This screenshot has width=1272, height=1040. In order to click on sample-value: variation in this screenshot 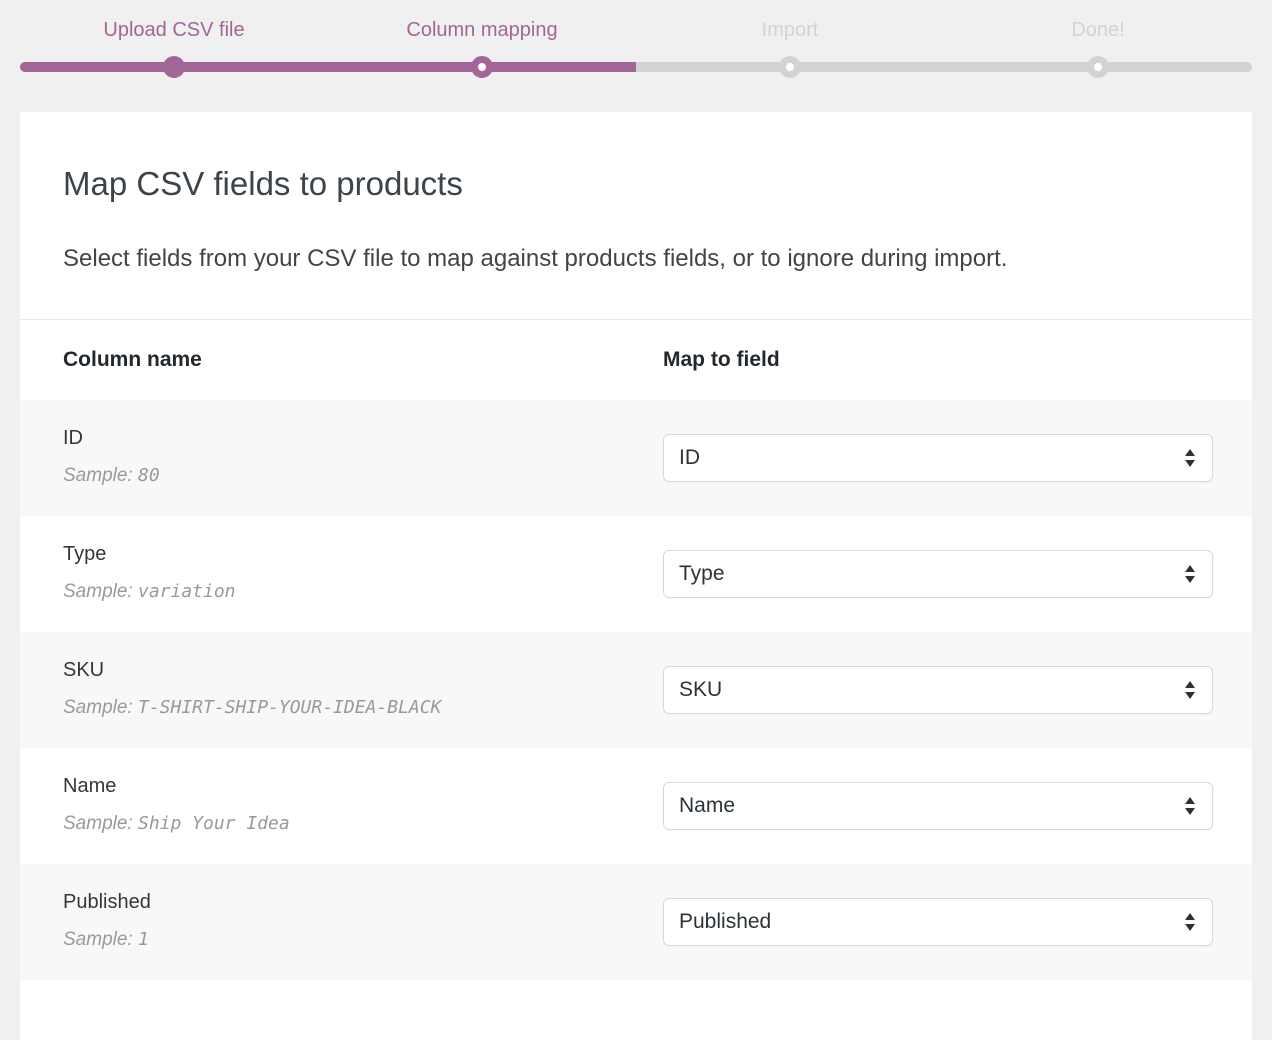, I will do `click(186, 591)`.